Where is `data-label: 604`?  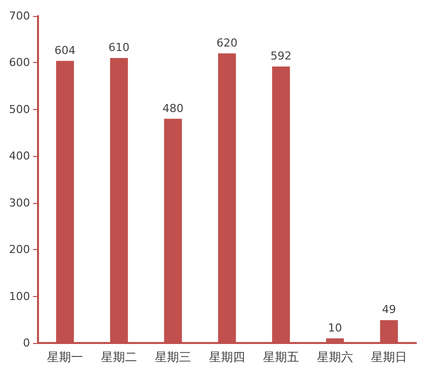 data-label: 604 is located at coordinates (65, 50).